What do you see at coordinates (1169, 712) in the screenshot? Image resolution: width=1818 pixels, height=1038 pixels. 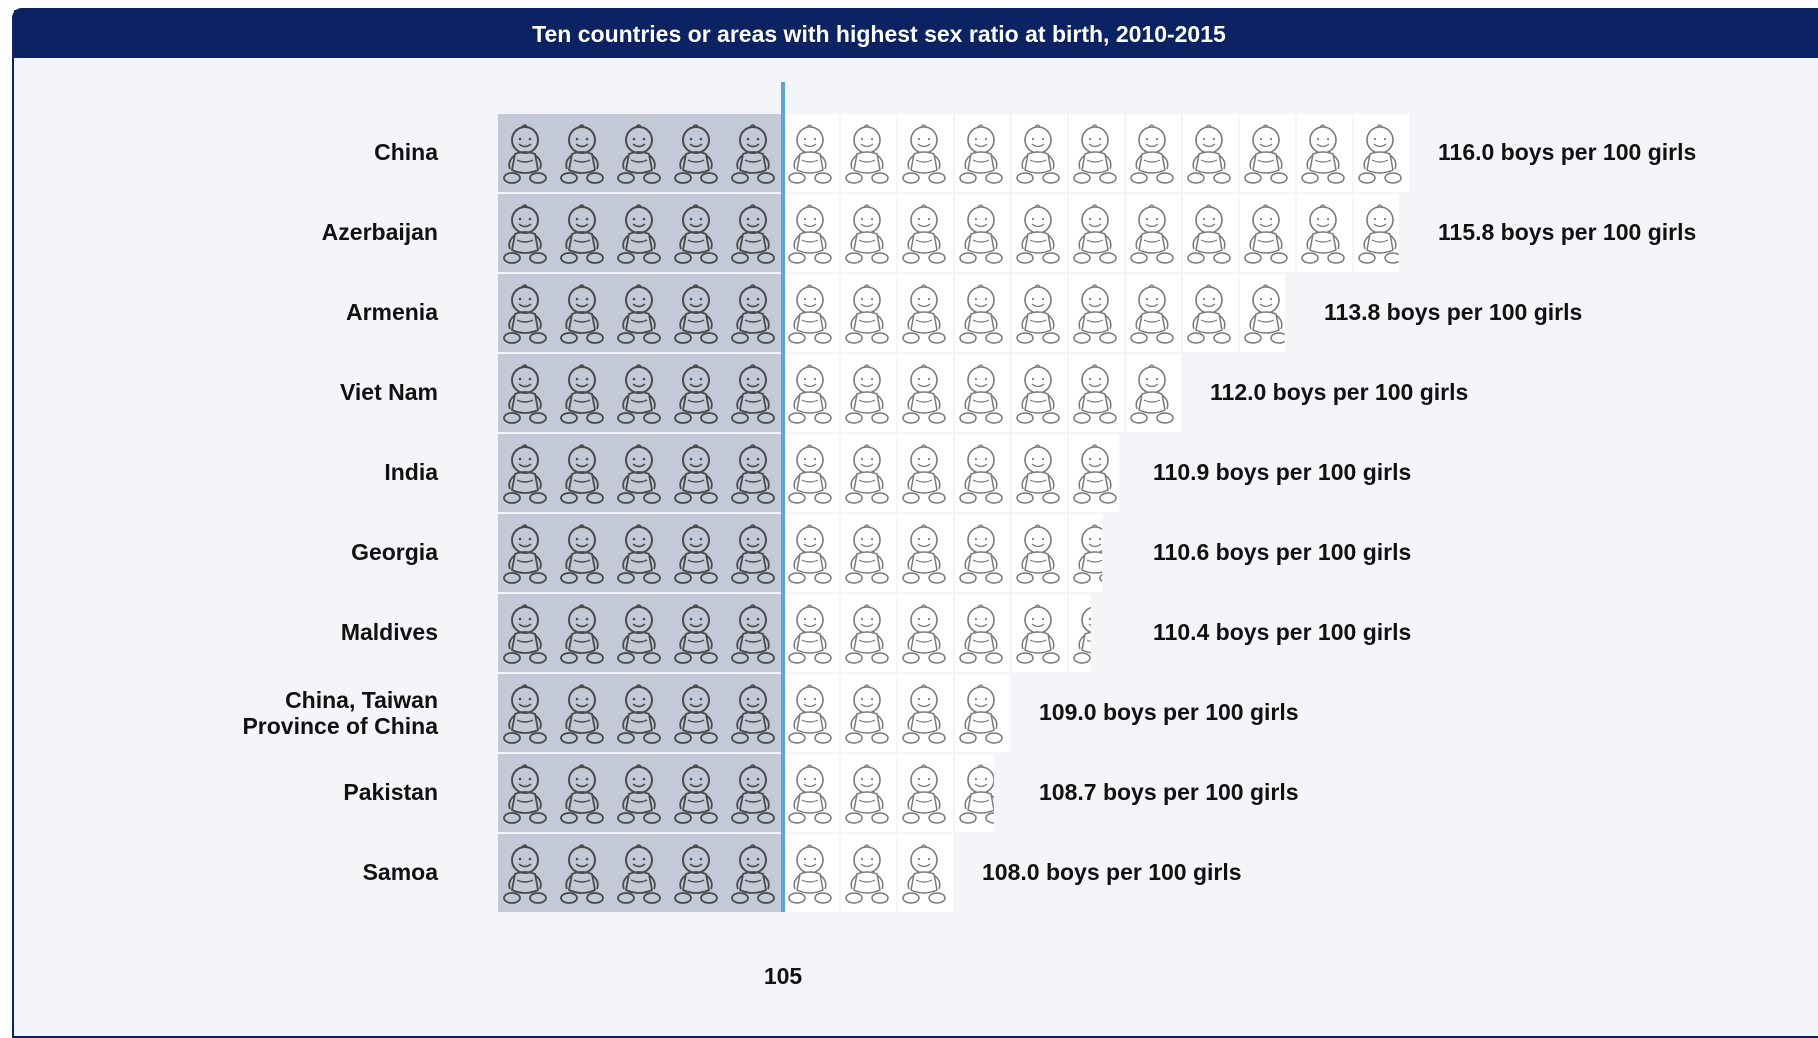 I see `value-label: 109.0 boys per 100 girls` at bounding box center [1169, 712].